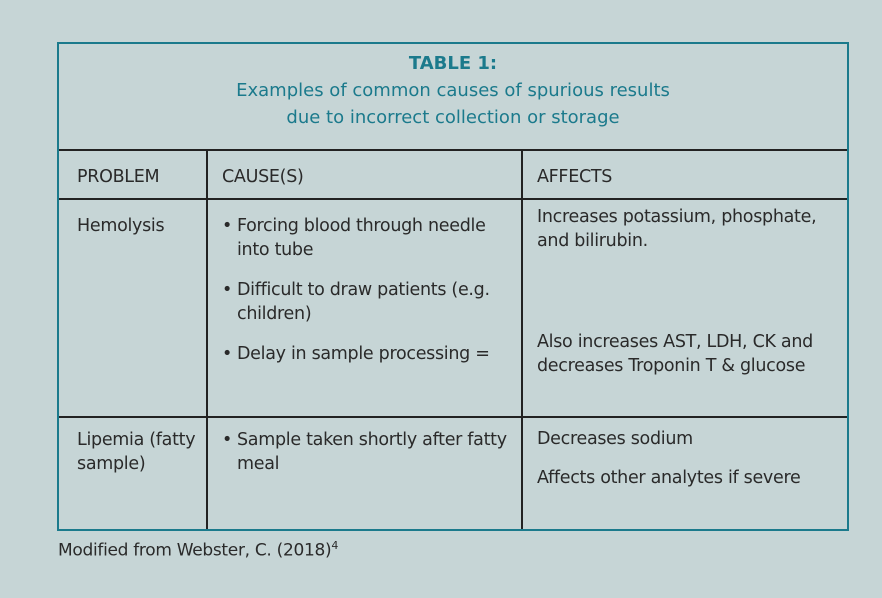 Image resolution: width=882 pixels, height=598 pixels. What do you see at coordinates (118, 177) in the screenshot?
I see `header-problem: PROBLEM` at bounding box center [118, 177].